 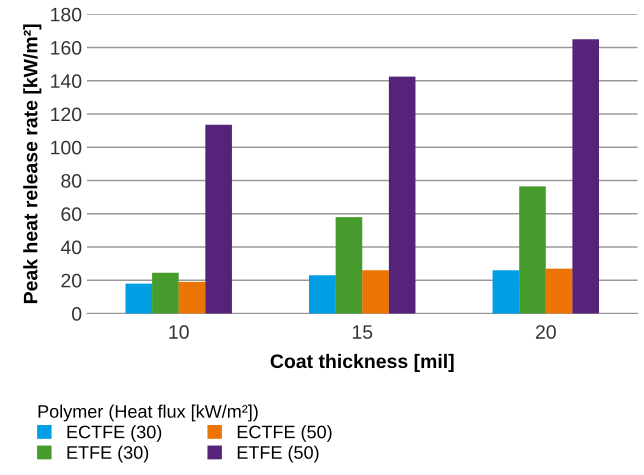 What do you see at coordinates (179, 332) in the screenshot?
I see `x-tick-label: 10` at bounding box center [179, 332].